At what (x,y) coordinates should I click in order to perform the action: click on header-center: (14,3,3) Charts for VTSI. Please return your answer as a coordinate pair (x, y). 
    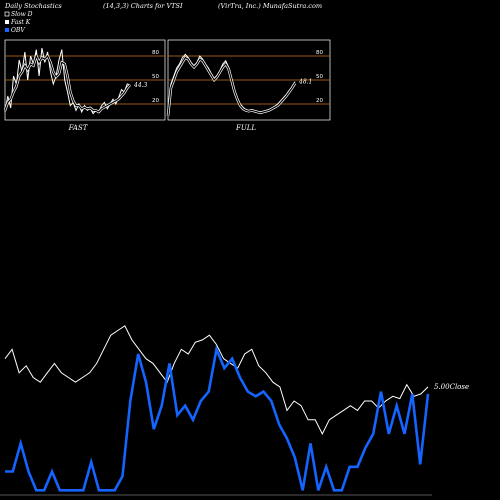
    Looking at the image, I should click on (143, 6).